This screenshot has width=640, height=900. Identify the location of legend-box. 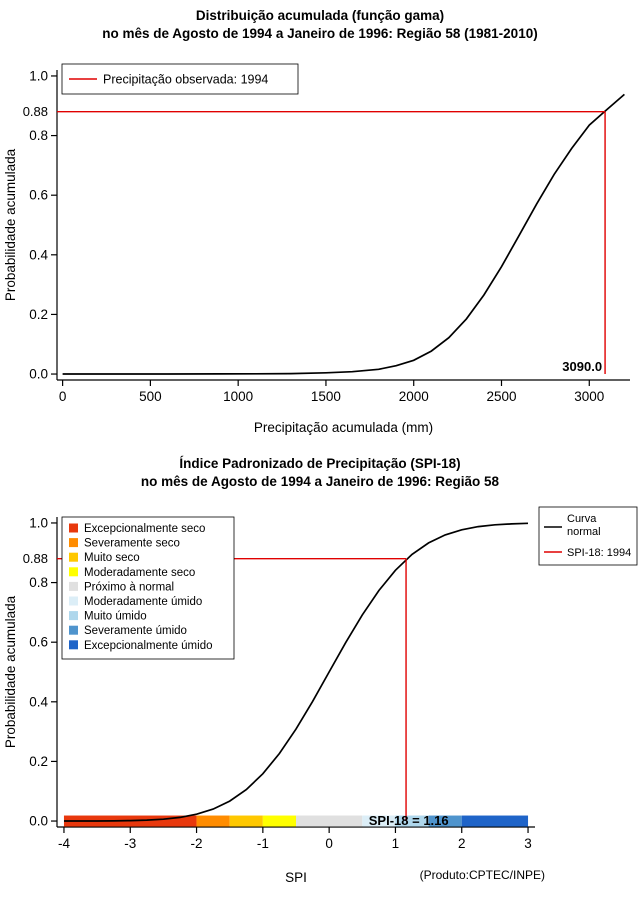
(180, 79).